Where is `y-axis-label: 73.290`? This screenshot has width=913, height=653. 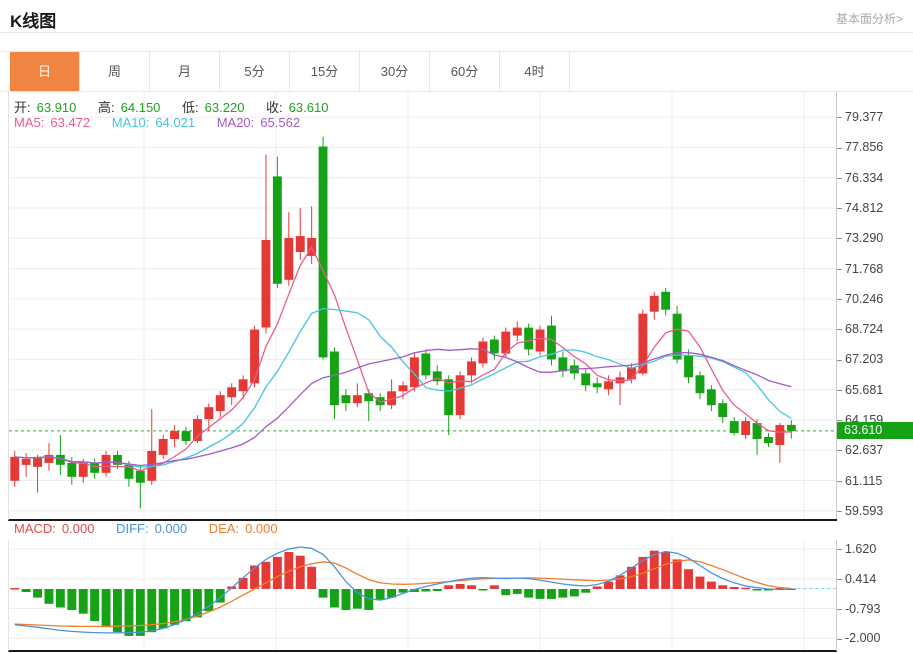 y-axis-label: 73.290 is located at coordinates (860, 238).